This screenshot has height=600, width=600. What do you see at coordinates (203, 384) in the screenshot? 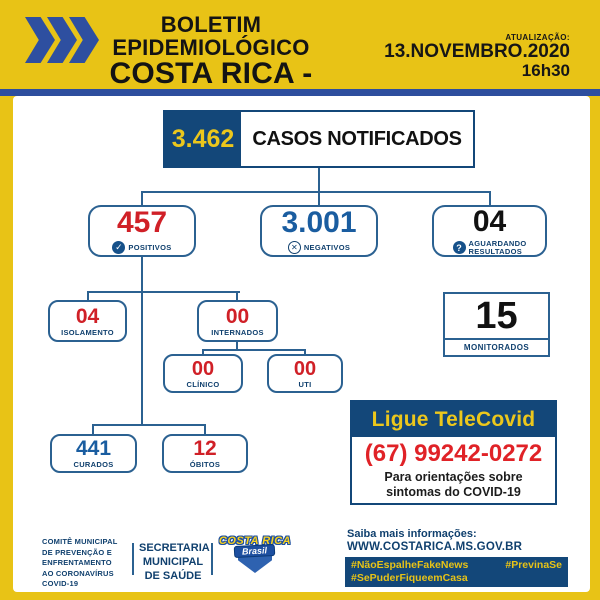
I see `clinical-label: CLÍNICO` at bounding box center [203, 384].